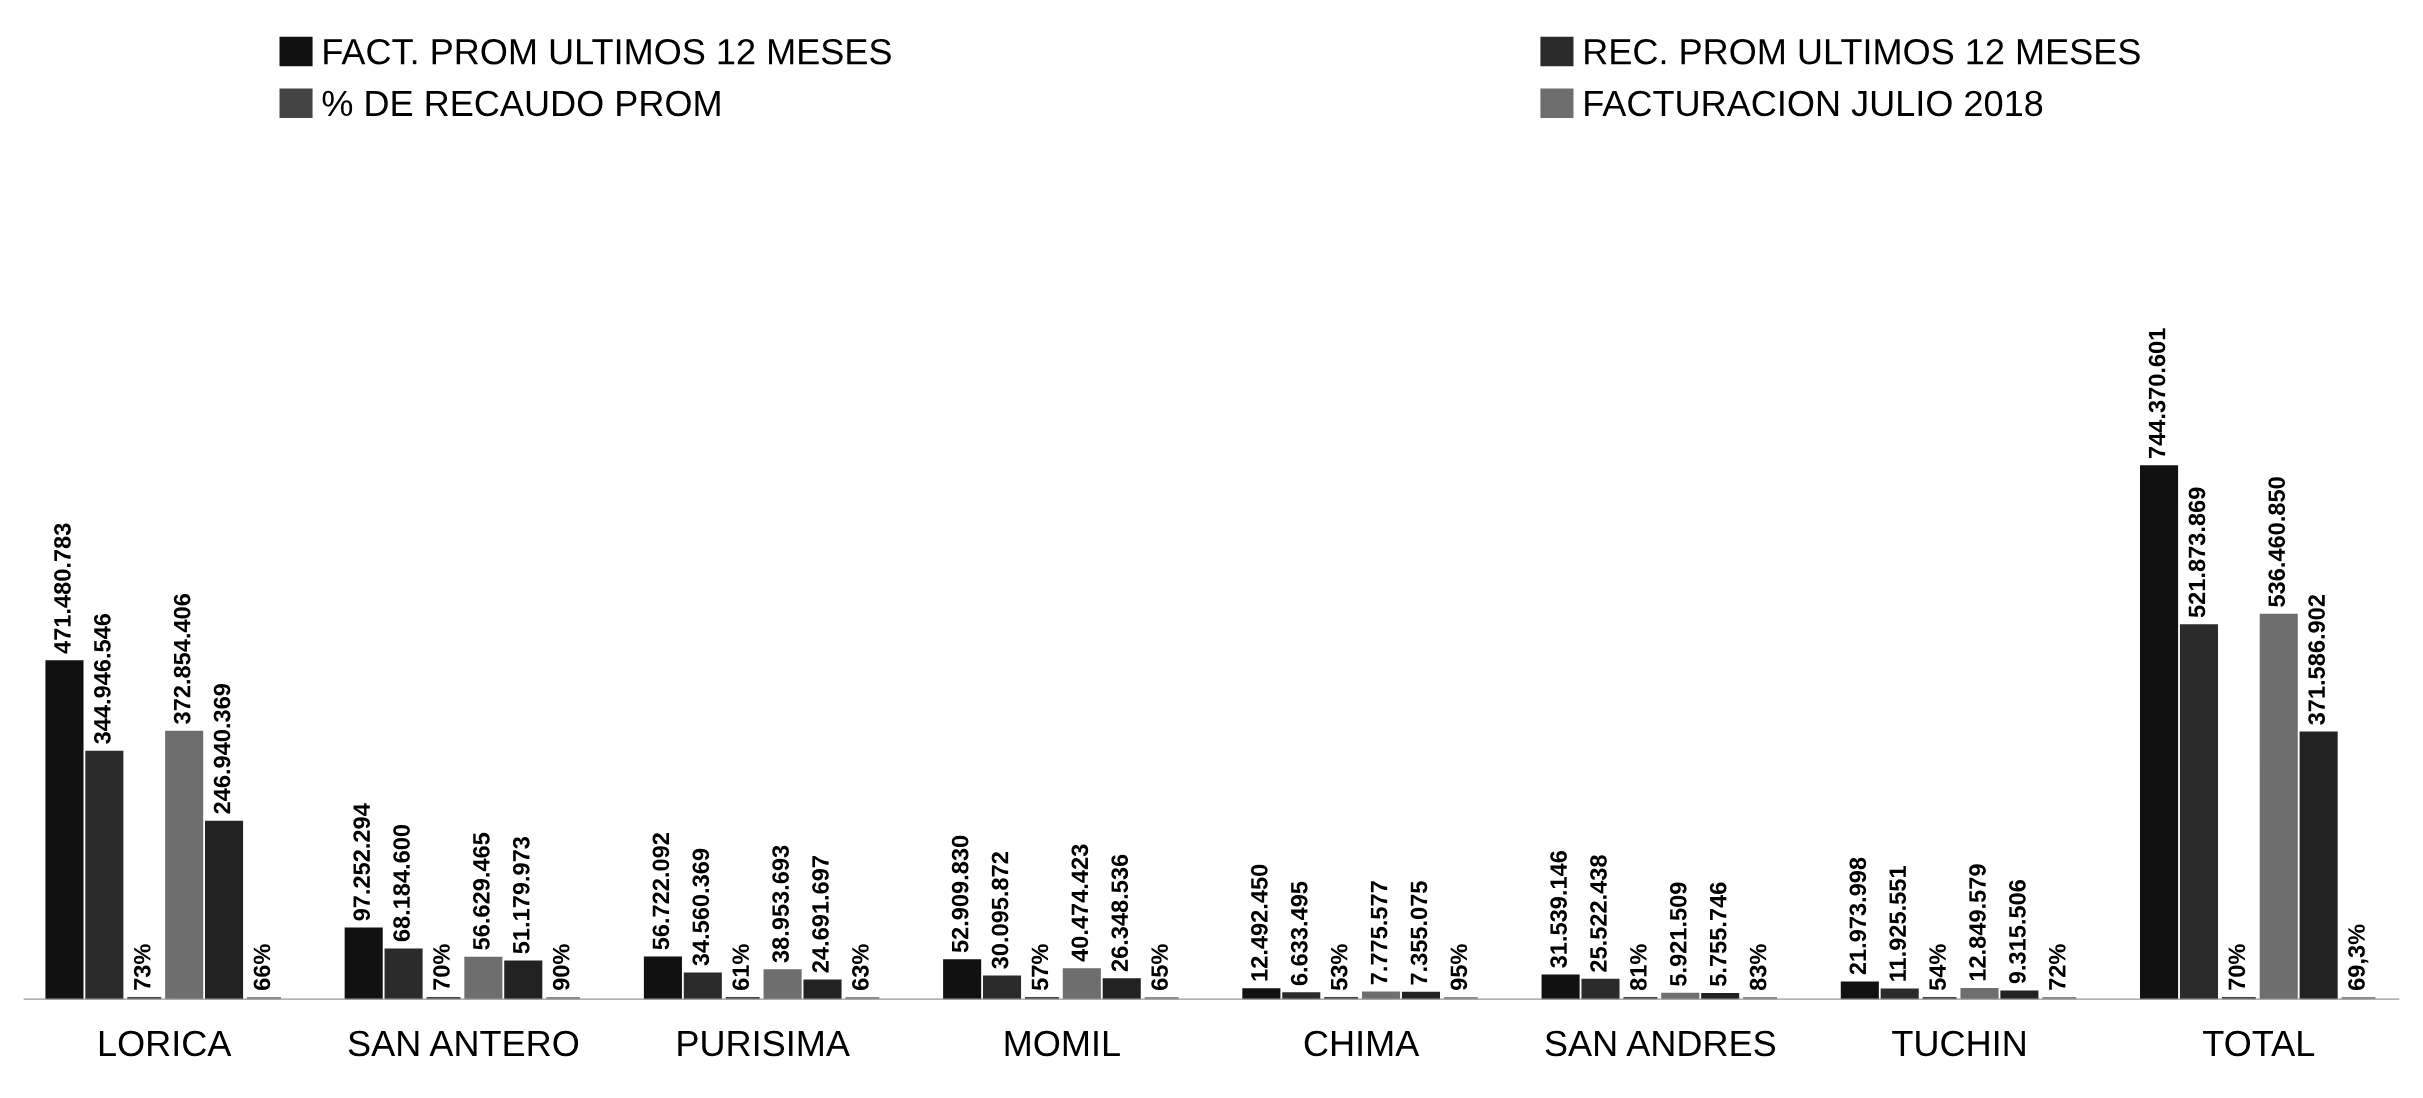  Describe the element at coordinates (1977, 922) in the screenshot. I see `data-label: 12.849.579` at that location.